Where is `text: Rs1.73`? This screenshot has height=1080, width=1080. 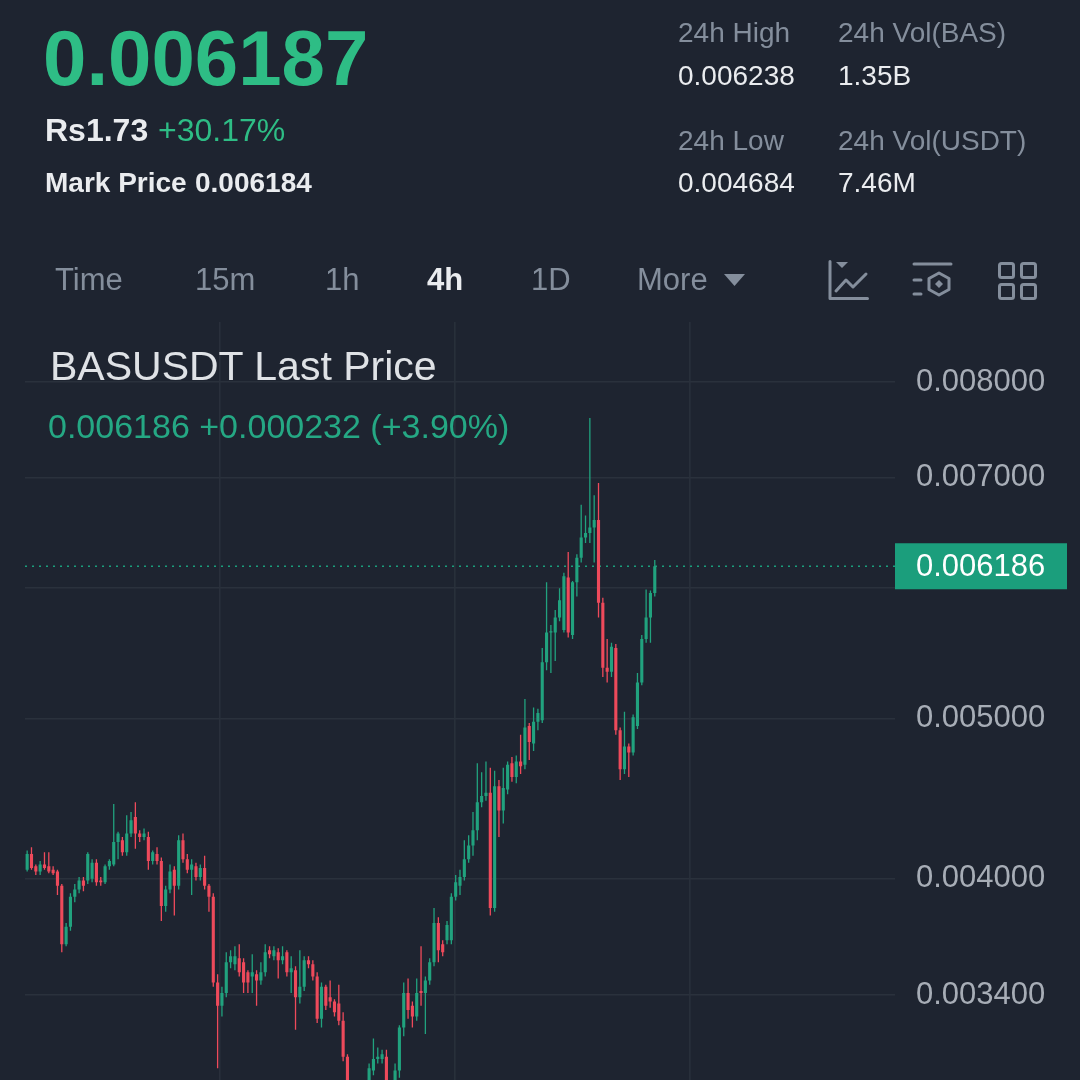 text: Rs1.73 is located at coordinates (97, 130).